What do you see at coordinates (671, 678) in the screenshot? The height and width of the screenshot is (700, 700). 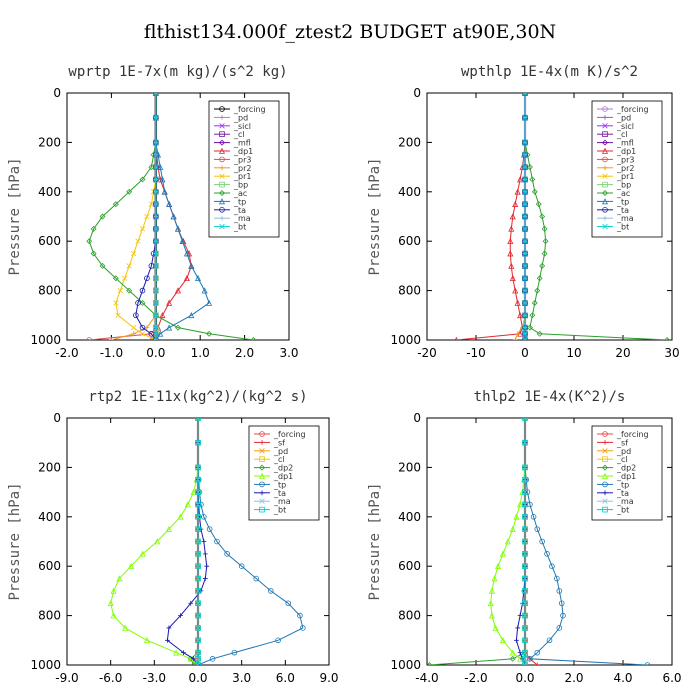 I see `x-tick-label: 6.0` at bounding box center [671, 678].